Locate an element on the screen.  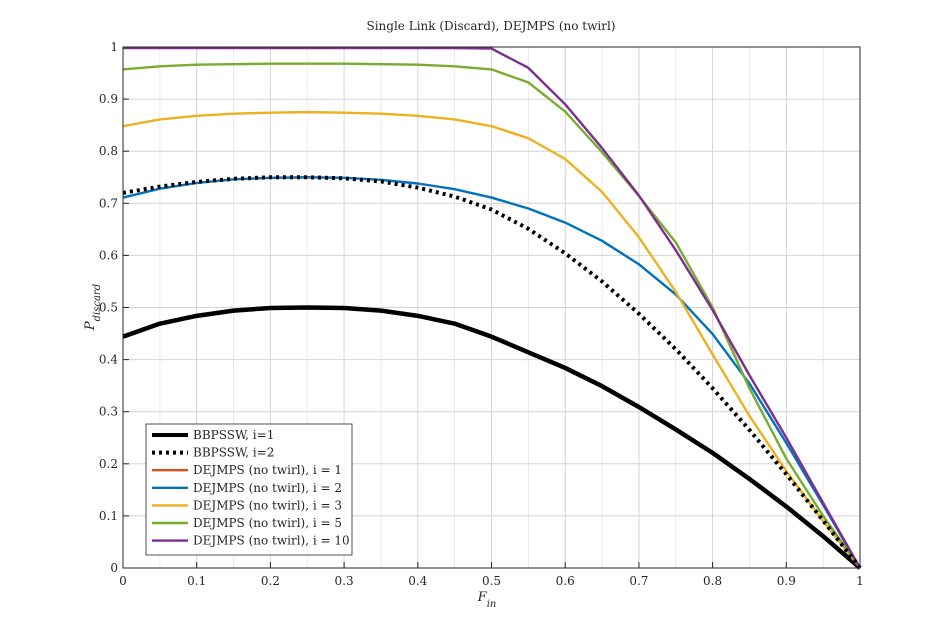
legend-box is located at coordinates (249, 489).